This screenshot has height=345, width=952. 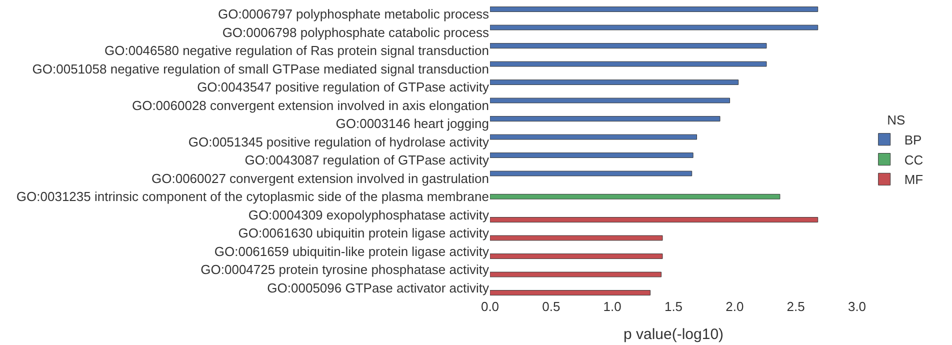 What do you see at coordinates (352, 251) in the screenshot?
I see `y-tick-label: GO:0061659 ubiquitin-like protein ligase activity` at bounding box center [352, 251].